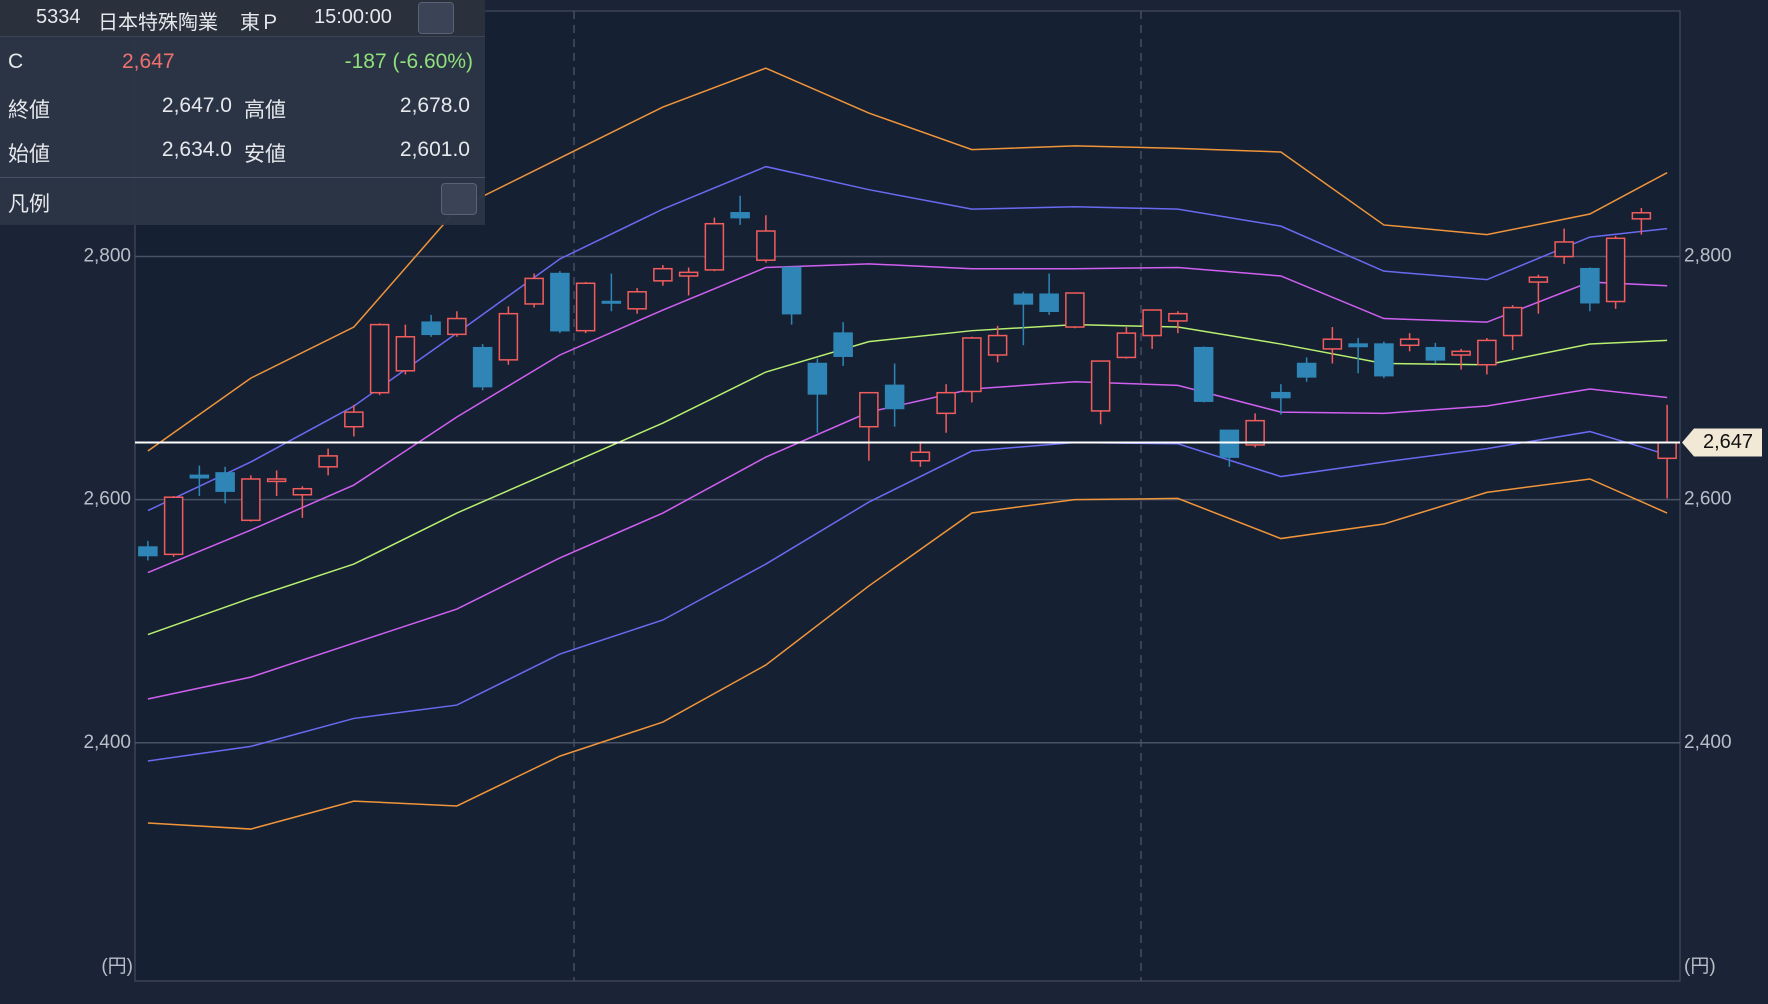 The width and height of the screenshot is (1768, 1004). I want to click on open-label: 始値, so click(29, 154).